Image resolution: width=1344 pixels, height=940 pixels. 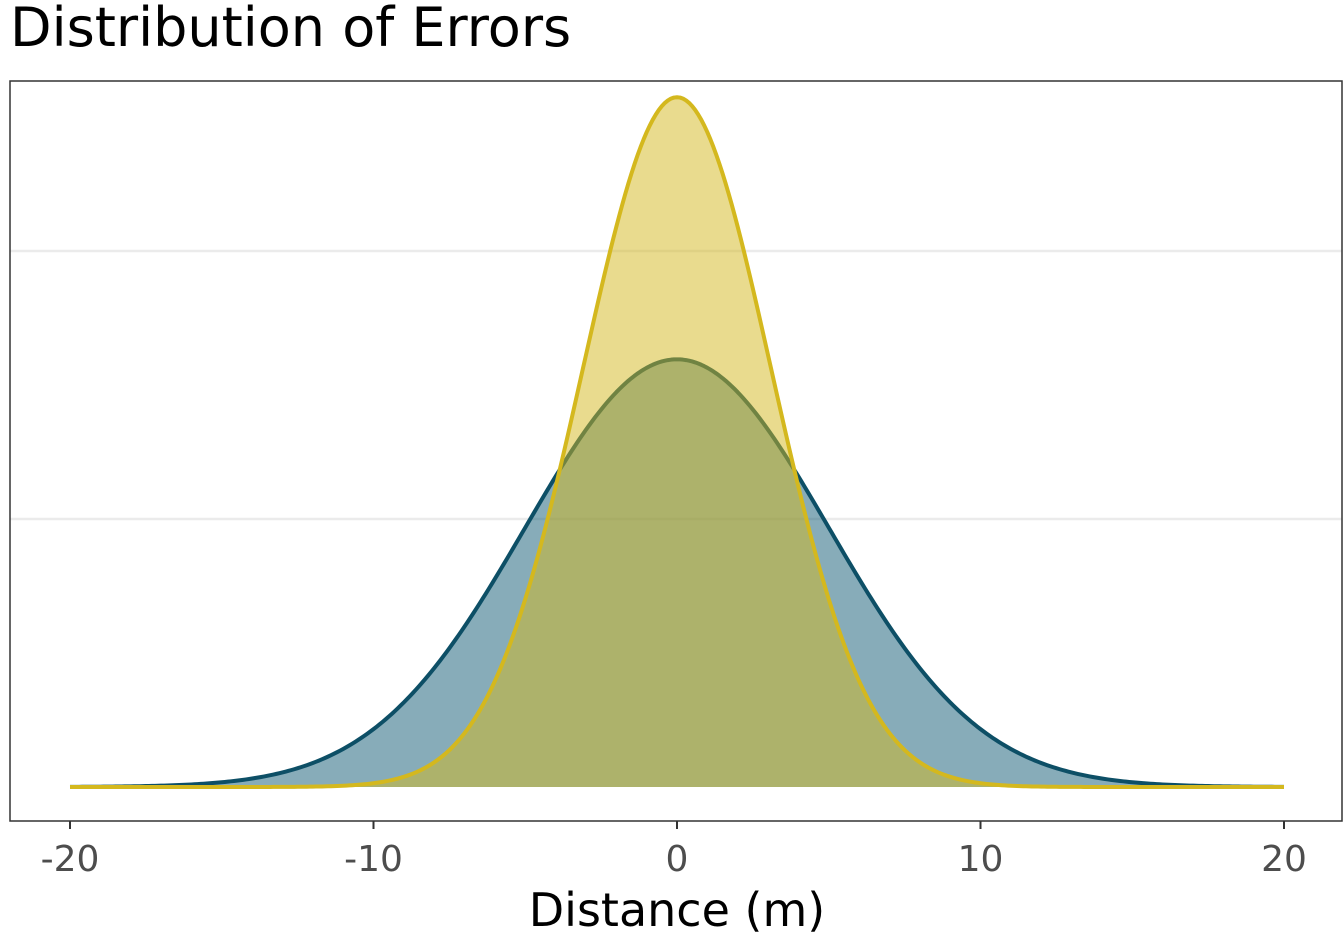 I want to click on x-tick-label: -10, so click(x=373, y=859).